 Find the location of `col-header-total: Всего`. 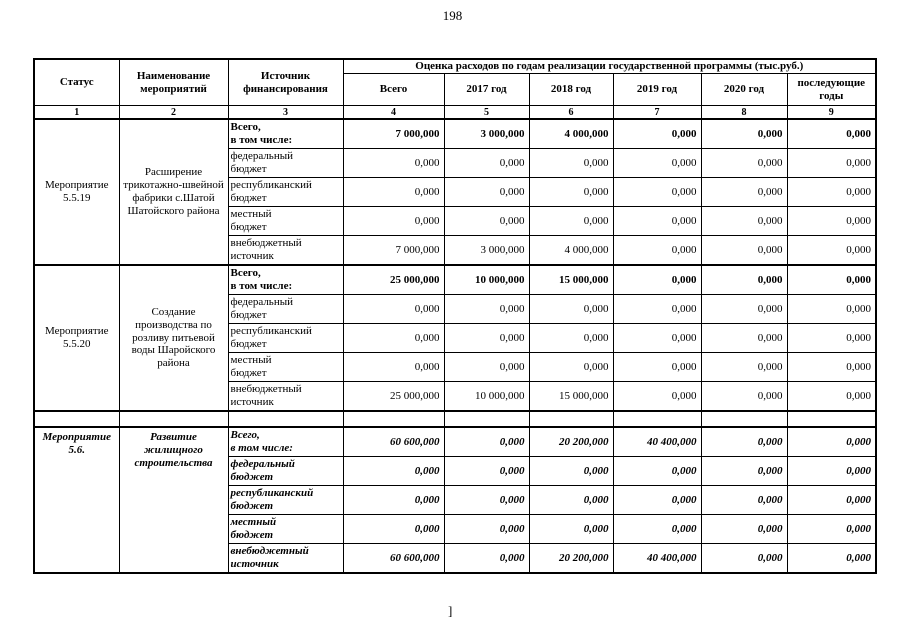

col-header-total: Всего is located at coordinates (393, 89).